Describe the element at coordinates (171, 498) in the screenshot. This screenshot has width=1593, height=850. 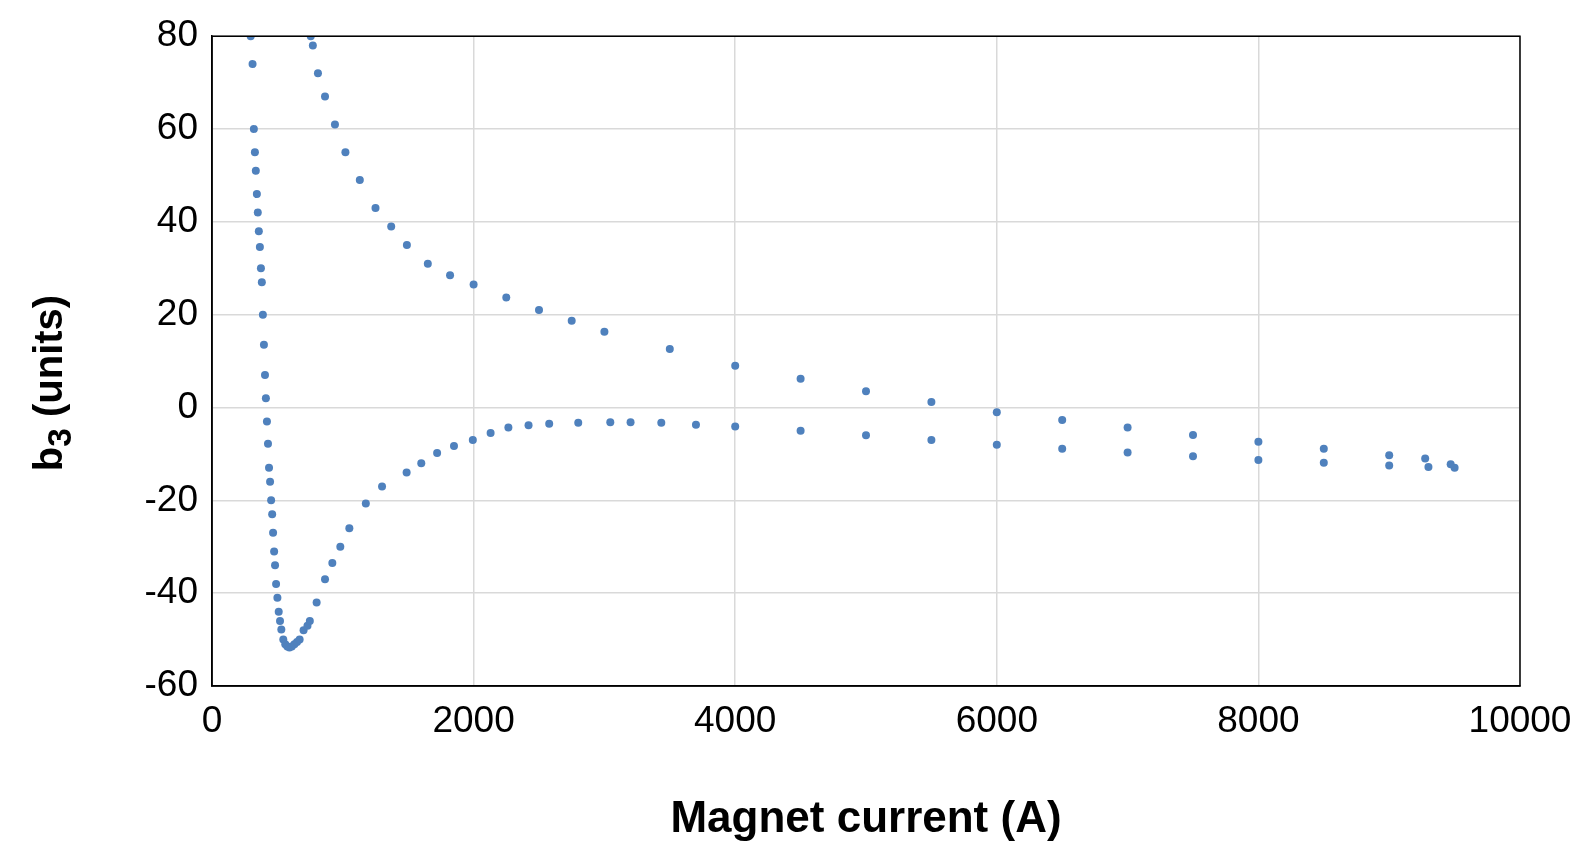
I see `y-tick-label: -20` at that location.